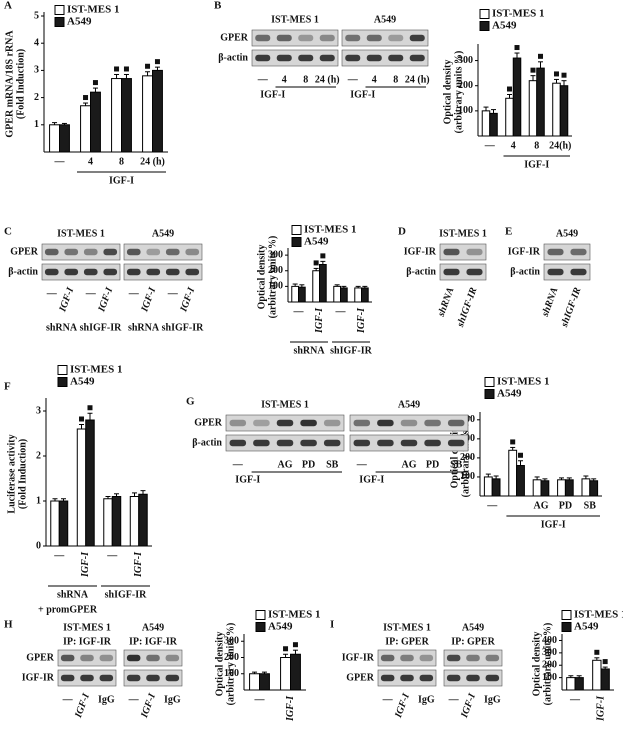  I want to click on group-label: shRNA, so click(62, 327).